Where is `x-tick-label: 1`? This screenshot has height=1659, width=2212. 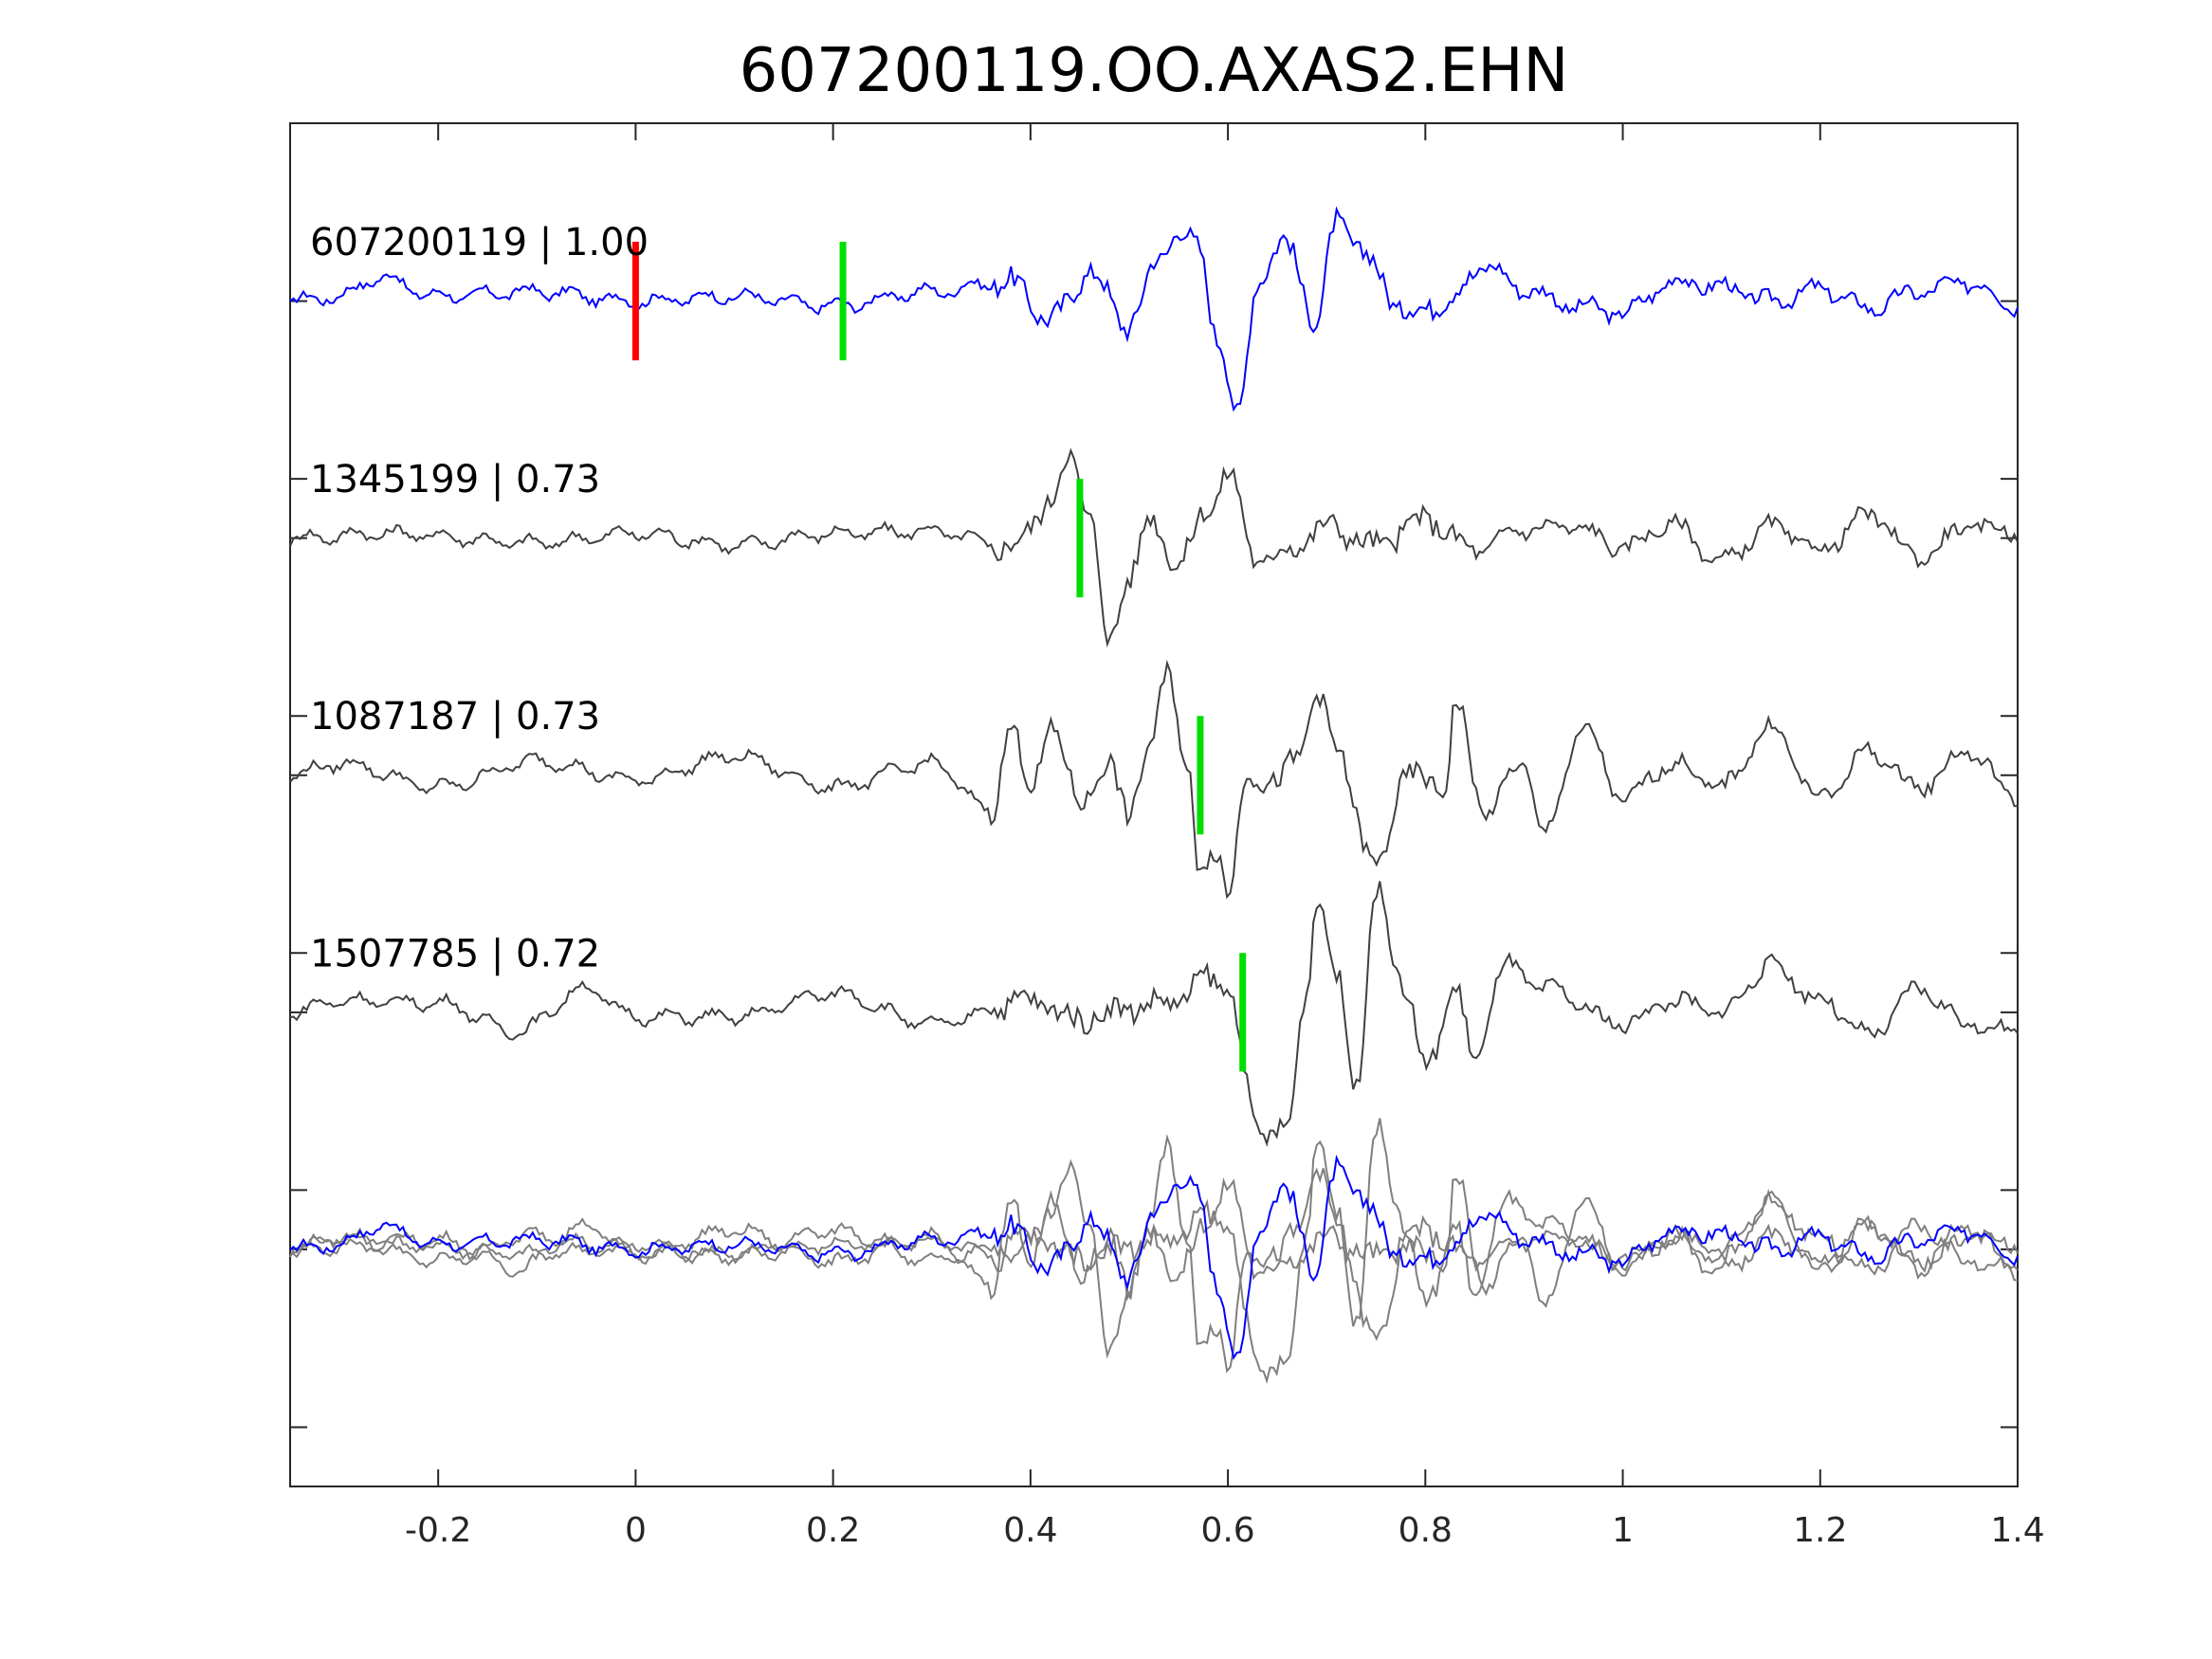
x-tick-label: 1 is located at coordinates (1623, 1530).